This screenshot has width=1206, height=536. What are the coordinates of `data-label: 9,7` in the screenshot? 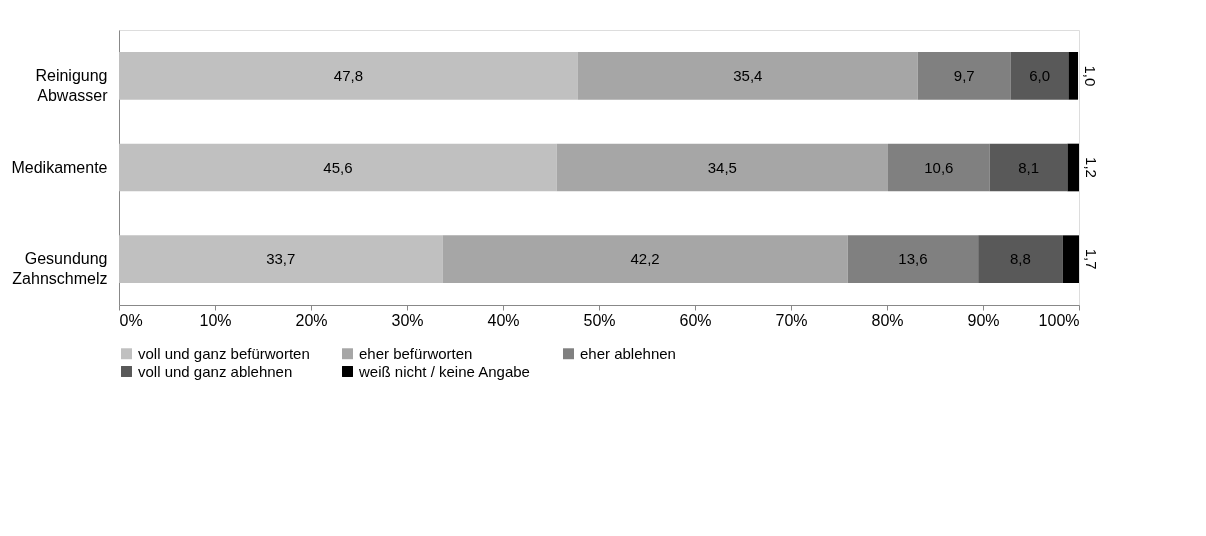 It's located at (964, 75).